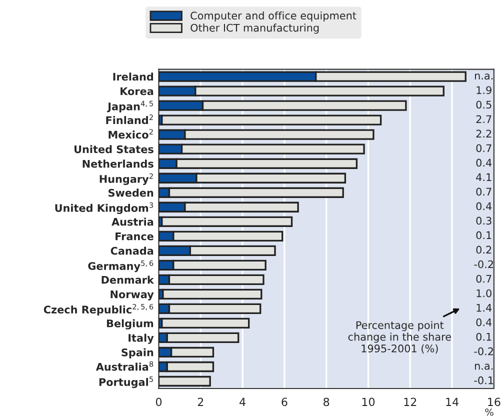  I want to click on y-tick-label: Japan$^{4,5}$, so click(130, 106).